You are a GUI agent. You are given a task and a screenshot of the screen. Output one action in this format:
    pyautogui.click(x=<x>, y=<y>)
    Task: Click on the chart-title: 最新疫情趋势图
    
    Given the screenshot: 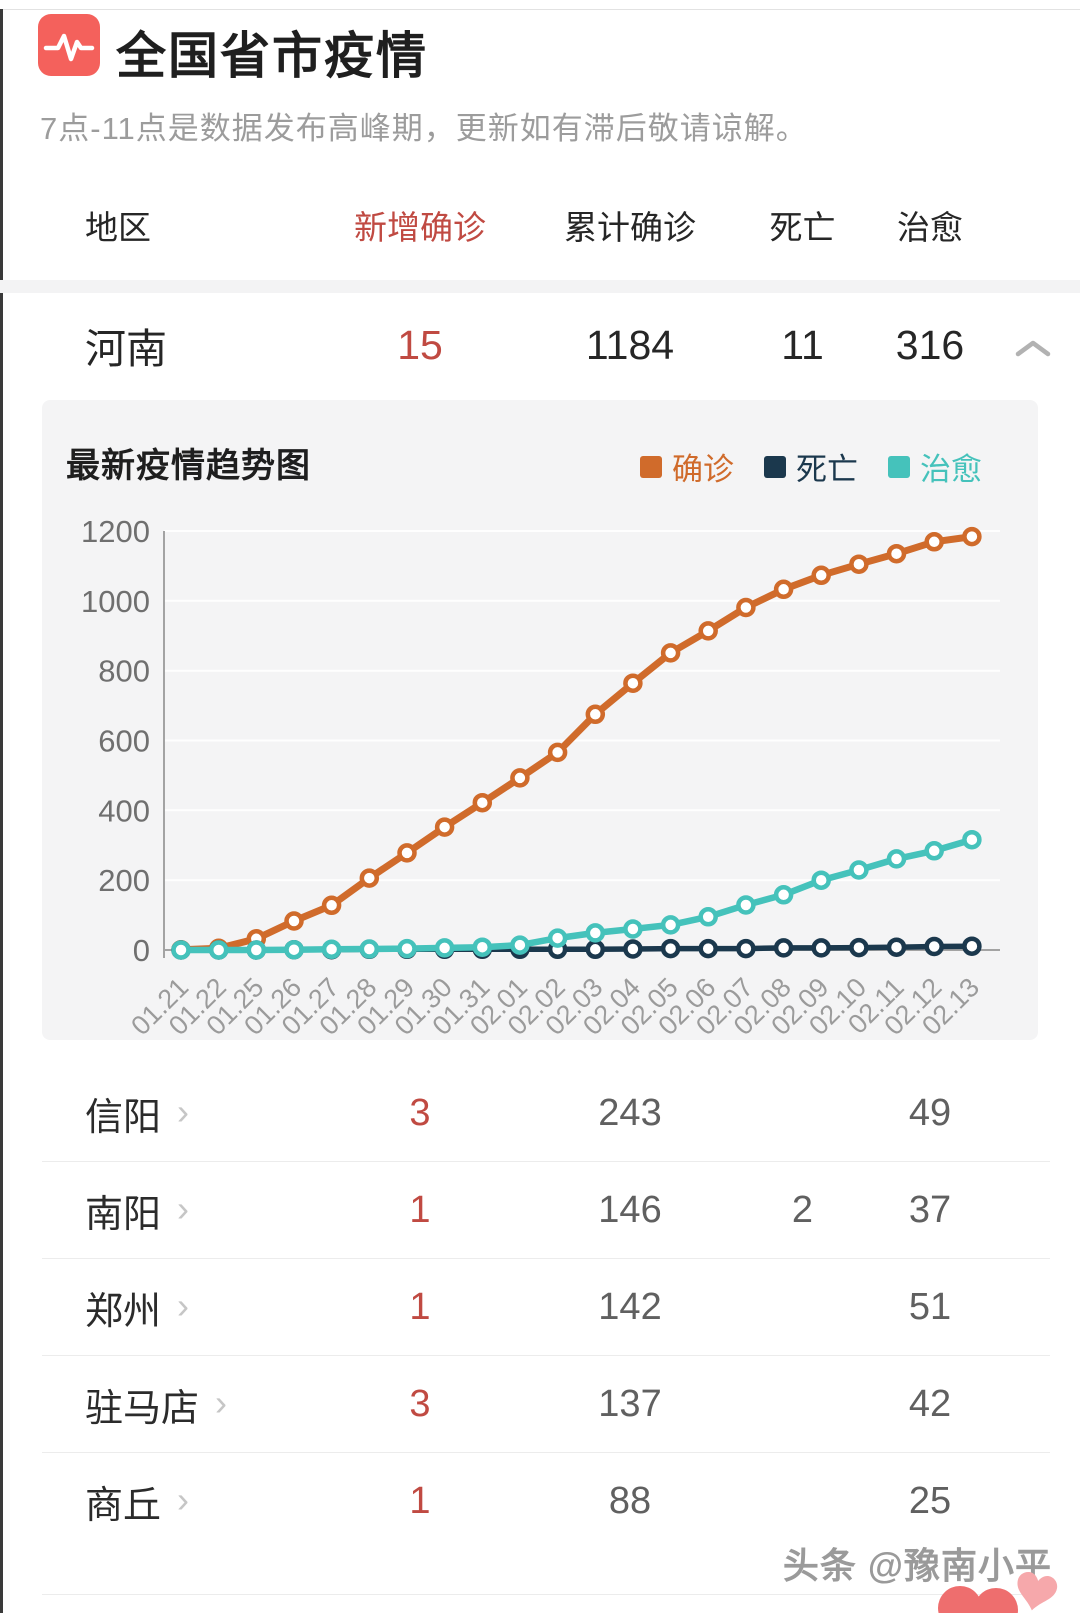 What is the action you would take?
    pyautogui.click(x=188, y=466)
    